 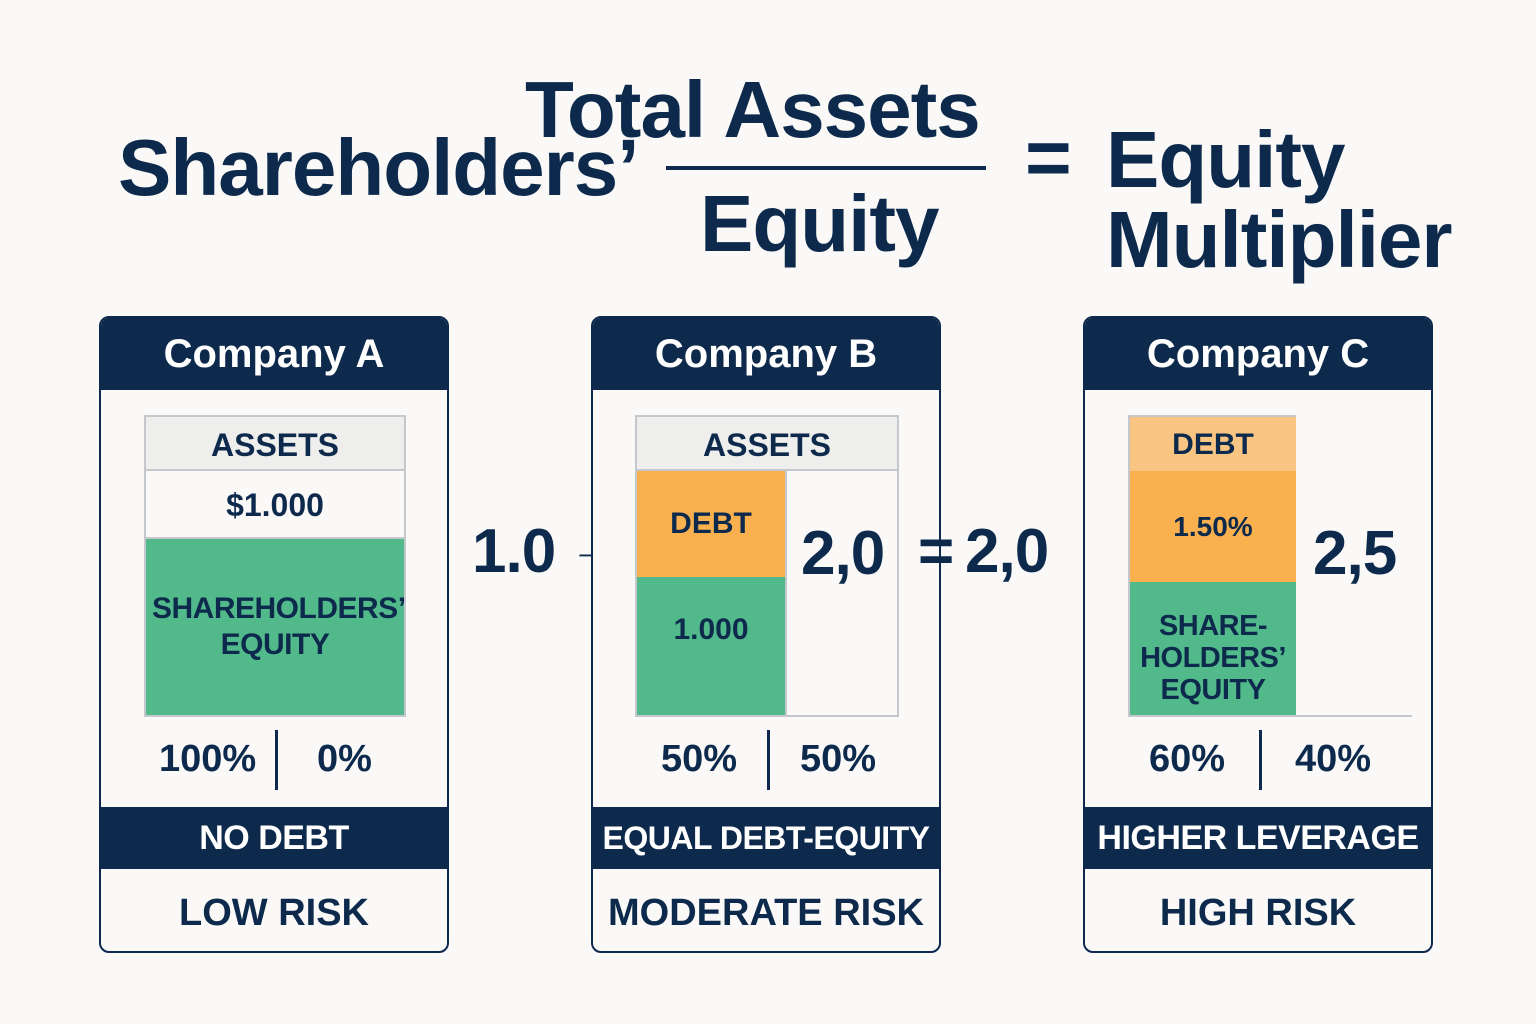 I want to click on equity-line-1: SHARE-, so click(x=1213, y=626).